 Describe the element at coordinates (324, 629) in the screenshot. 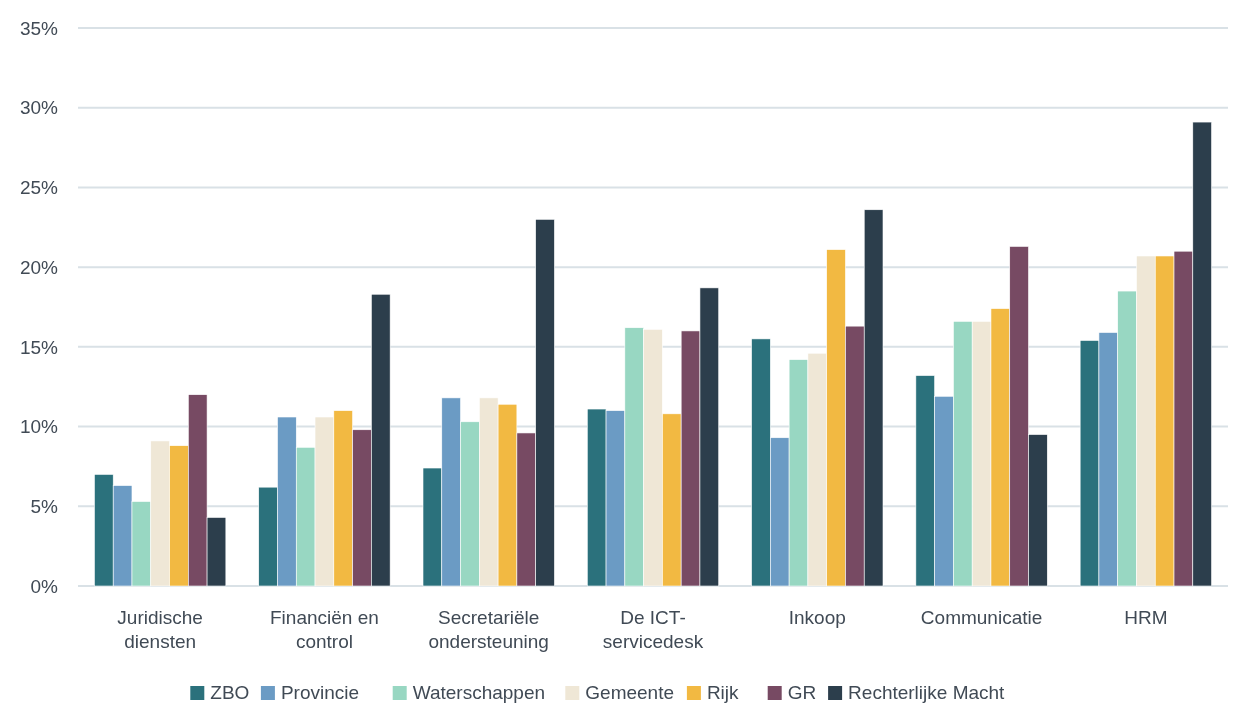

I see `x-tick-label: Financiën en control` at that location.